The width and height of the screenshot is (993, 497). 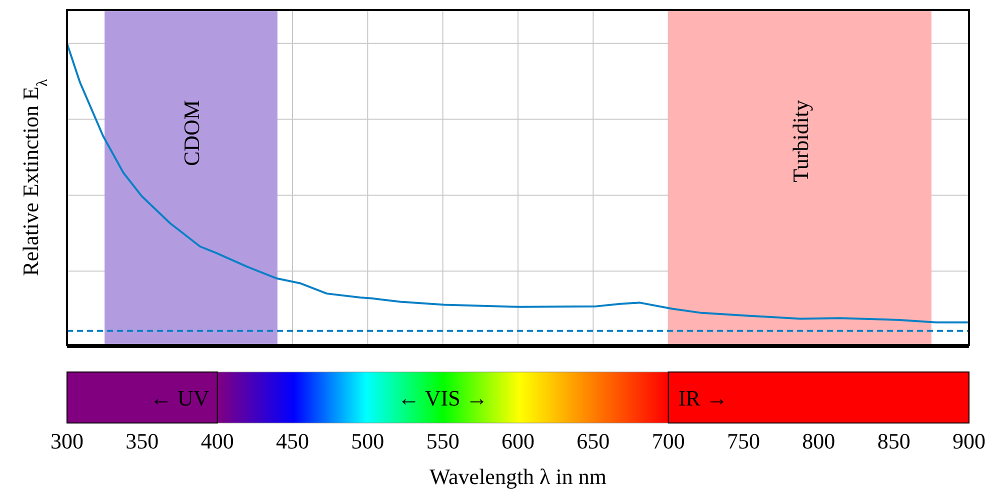 I want to click on x-tick-label: 450, so click(x=292, y=441).